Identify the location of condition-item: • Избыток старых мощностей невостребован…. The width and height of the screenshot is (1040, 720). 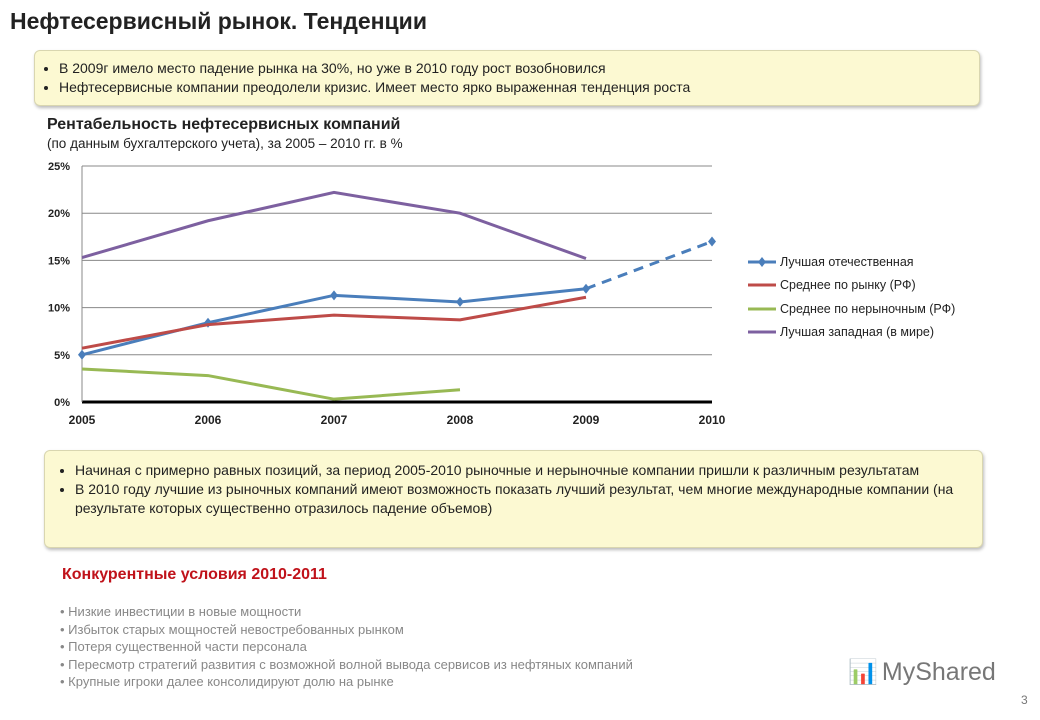
(232, 629).